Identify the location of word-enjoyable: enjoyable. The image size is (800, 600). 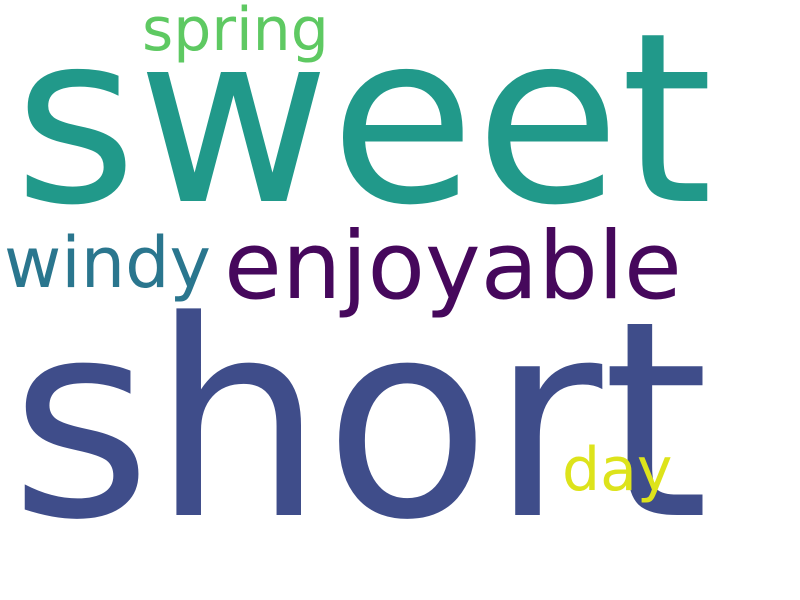
(453, 266).